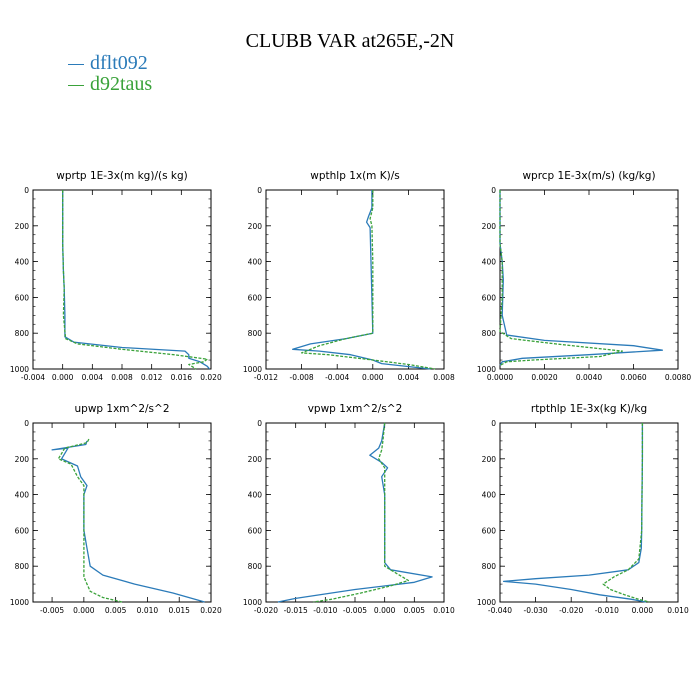 The width and height of the screenshot is (700, 700). I want to click on x-tick-label: -0.030, so click(536, 610).